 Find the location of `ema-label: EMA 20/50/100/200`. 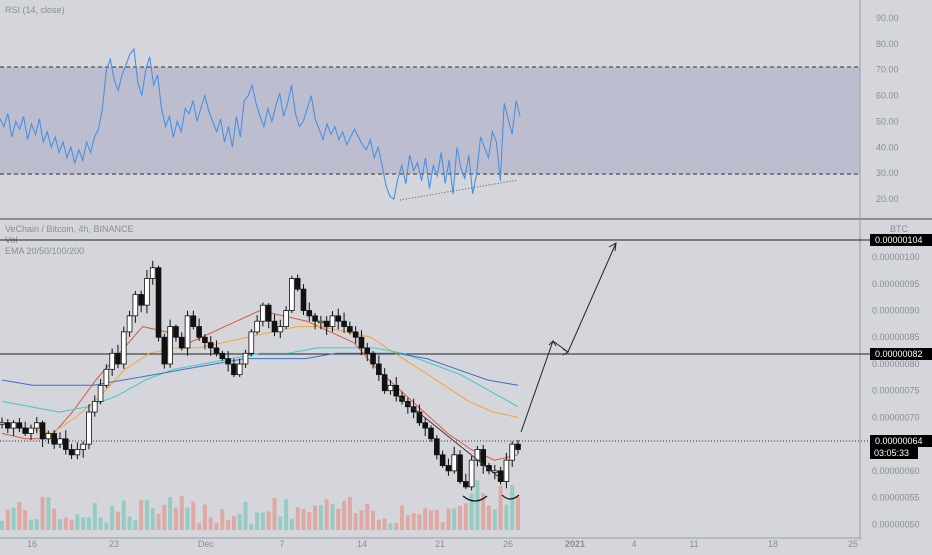

ema-label: EMA 20/50/100/200 is located at coordinates (44, 251).